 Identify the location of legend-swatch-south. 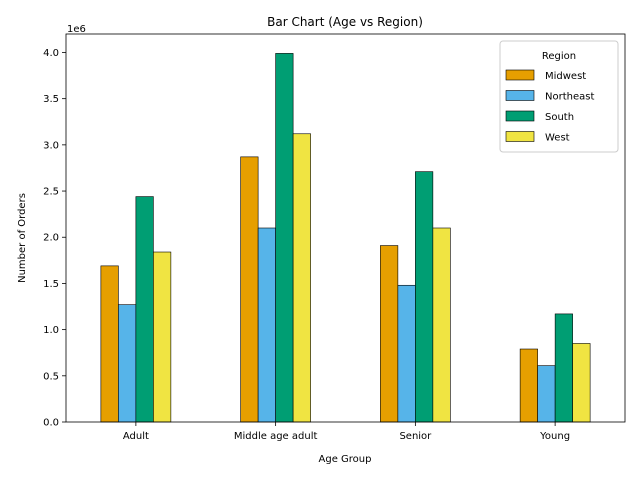
(520, 116).